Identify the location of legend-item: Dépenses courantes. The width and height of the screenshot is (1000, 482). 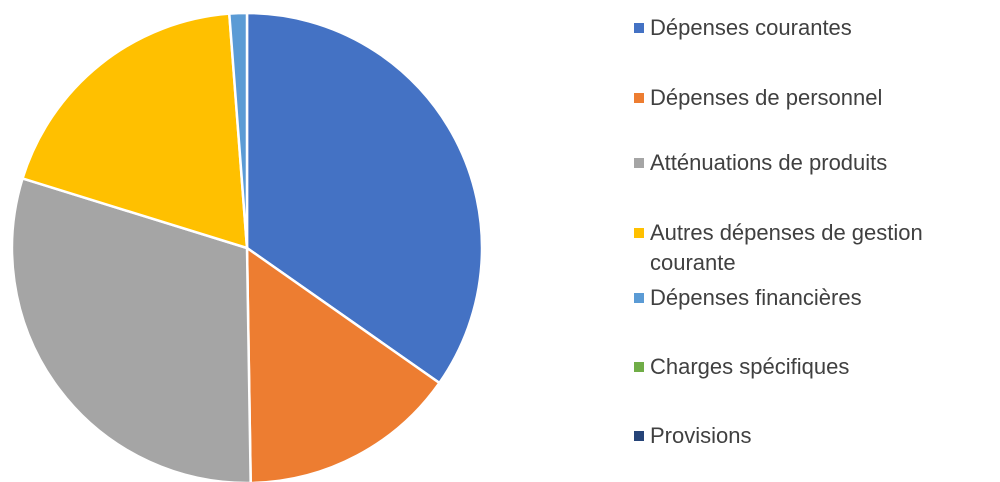
(814, 28).